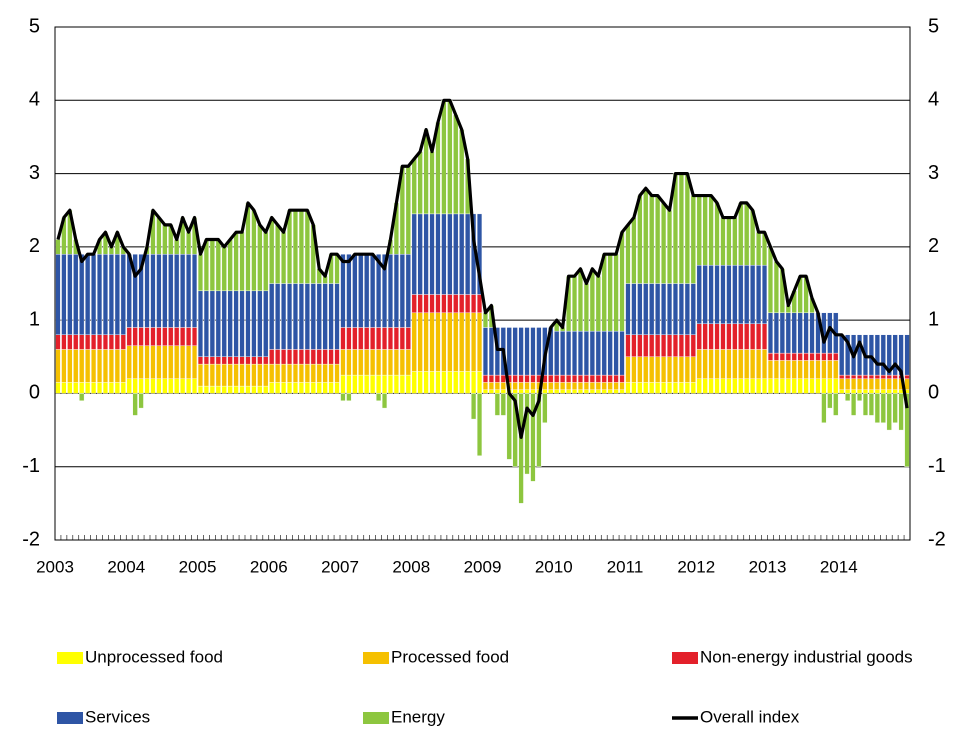 The height and width of the screenshot is (741, 956). What do you see at coordinates (933, 26) in the screenshot?
I see `y2-tick-label: 5` at bounding box center [933, 26].